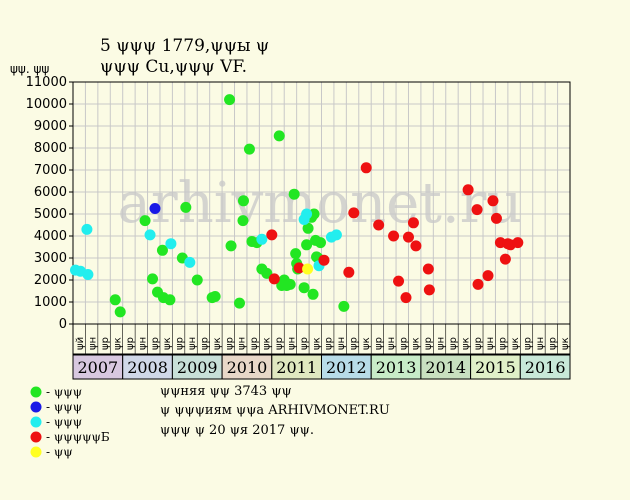 Image resolution: width=630 pixels, height=500 pixels. I want to click on year-label: 2016, so click(545, 367).